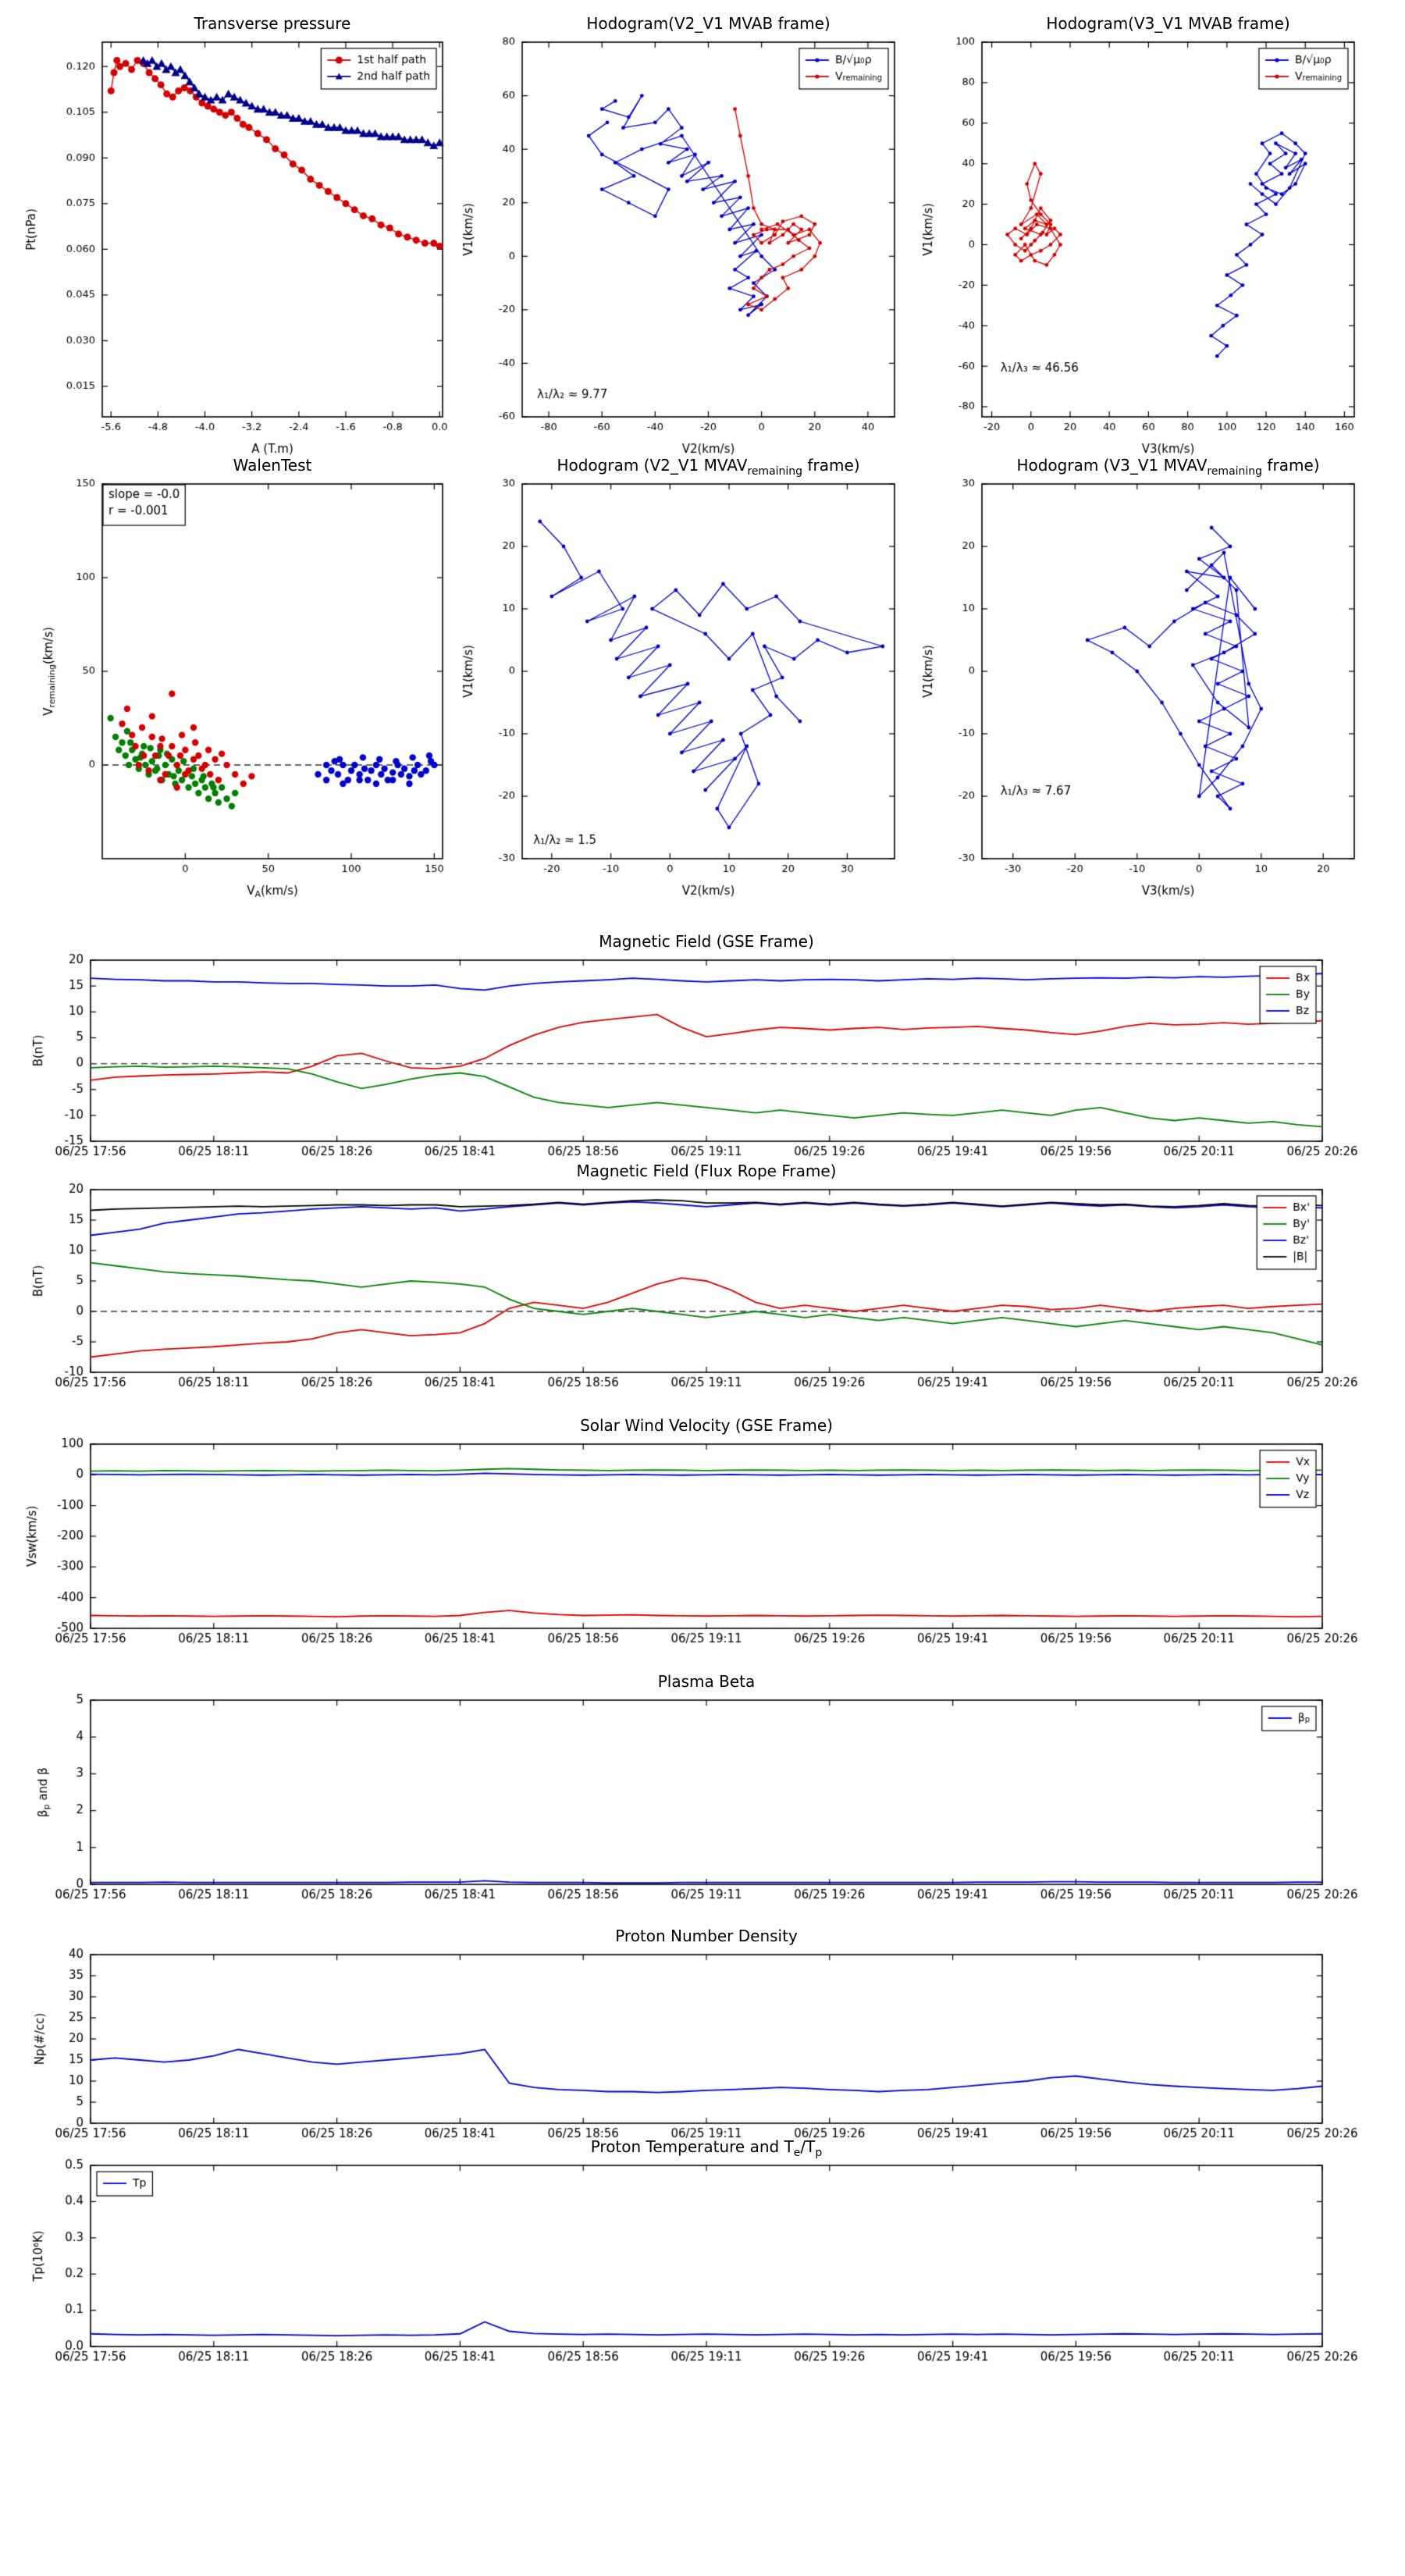 Image resolution: width=1405 pixels, height=2576 pixels. I want to click on panel-title-hodogram-v3v1-mvav: Hodogram (V3_V1 MVAVremaining frame), so click(1168, 467).